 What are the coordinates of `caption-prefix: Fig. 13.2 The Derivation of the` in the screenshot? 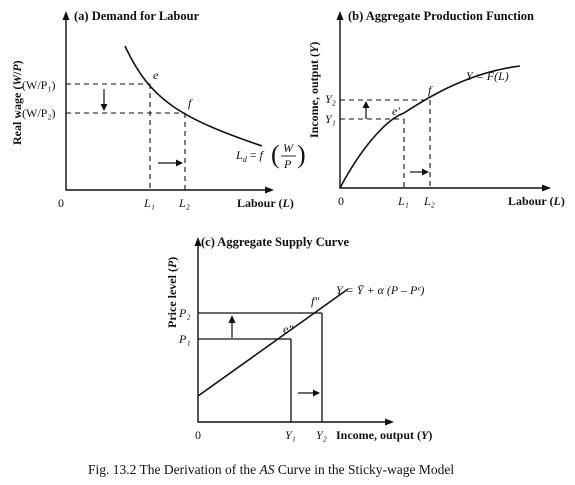 It's located at (173, 469).